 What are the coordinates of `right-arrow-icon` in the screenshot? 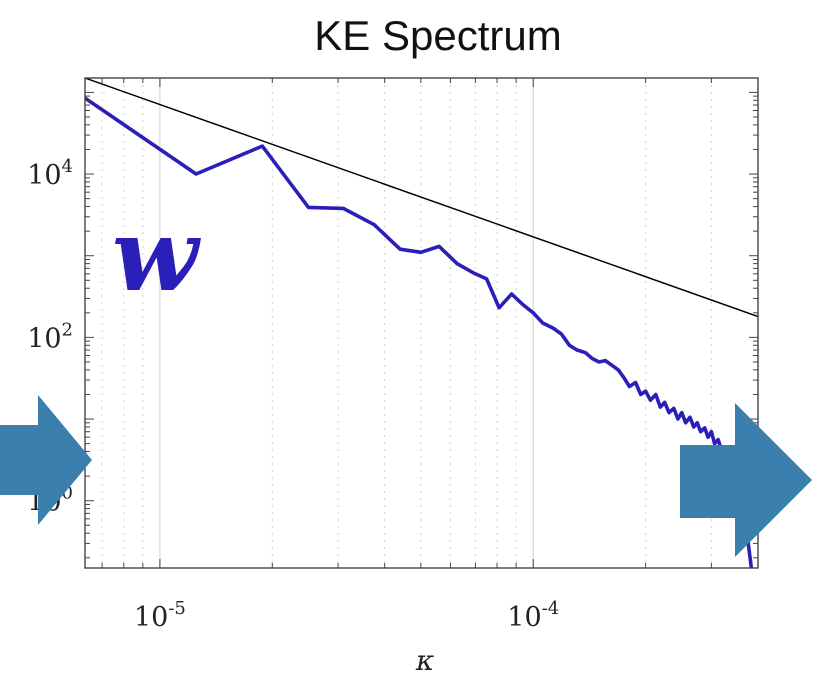 It's located at (746, 480).